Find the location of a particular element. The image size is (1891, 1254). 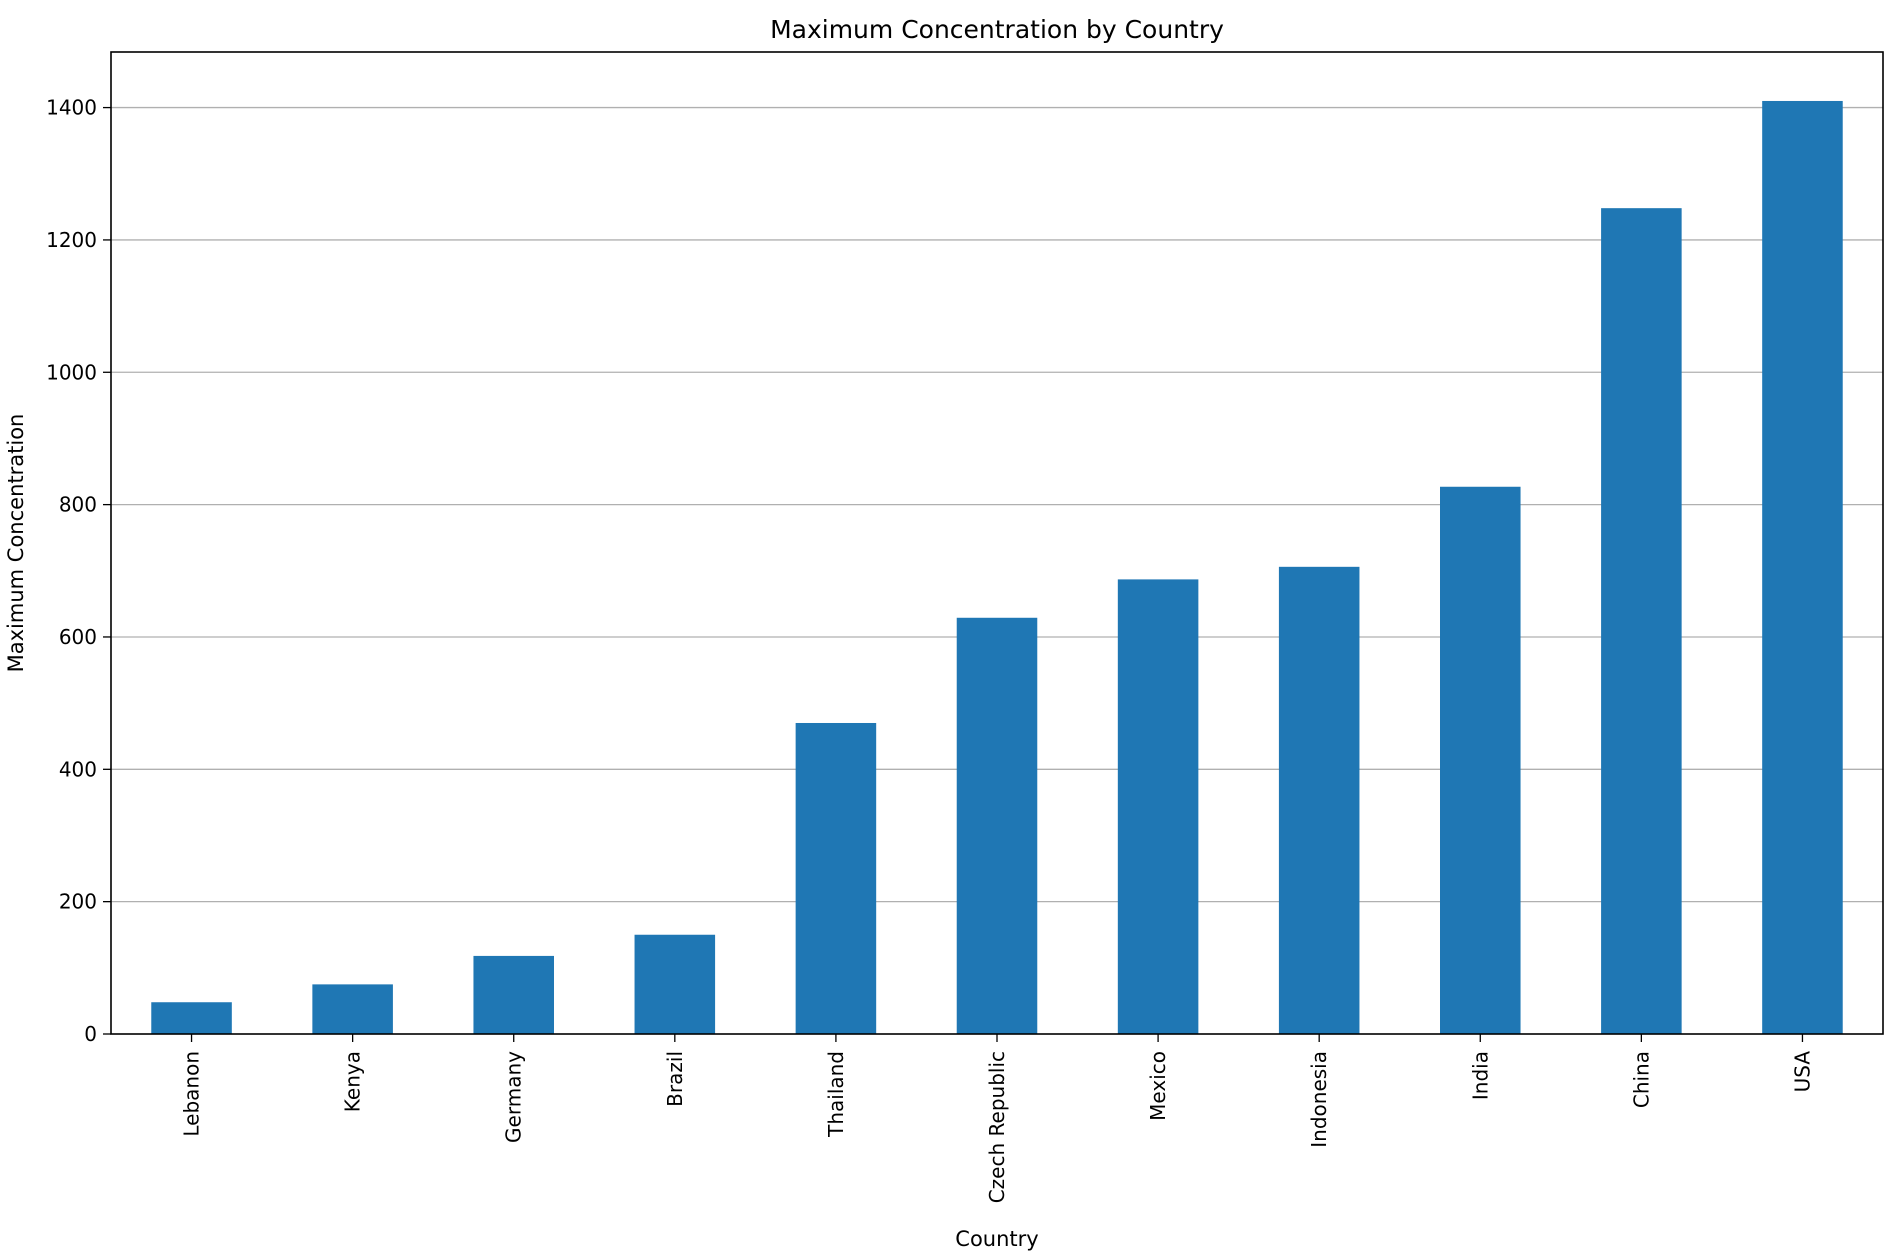

bar-brazil is located at coordinates (675, 984).